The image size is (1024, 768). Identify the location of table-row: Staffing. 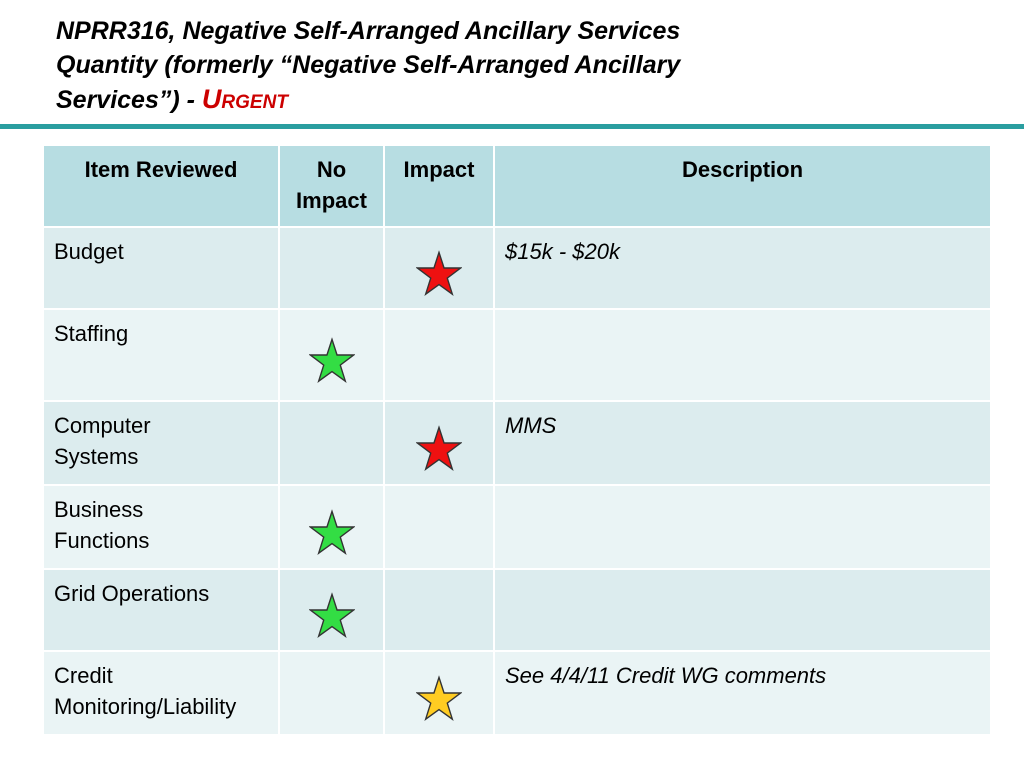
(517, 355).